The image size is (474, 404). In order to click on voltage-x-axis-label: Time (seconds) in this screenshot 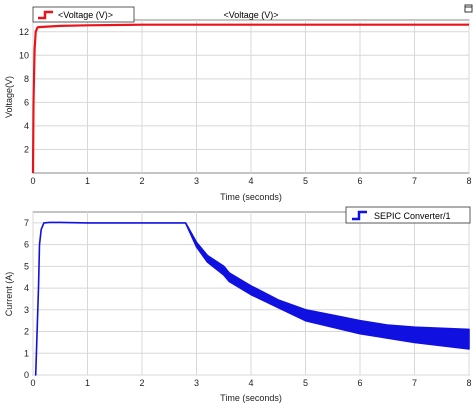, I will do `click(251, 197)`.